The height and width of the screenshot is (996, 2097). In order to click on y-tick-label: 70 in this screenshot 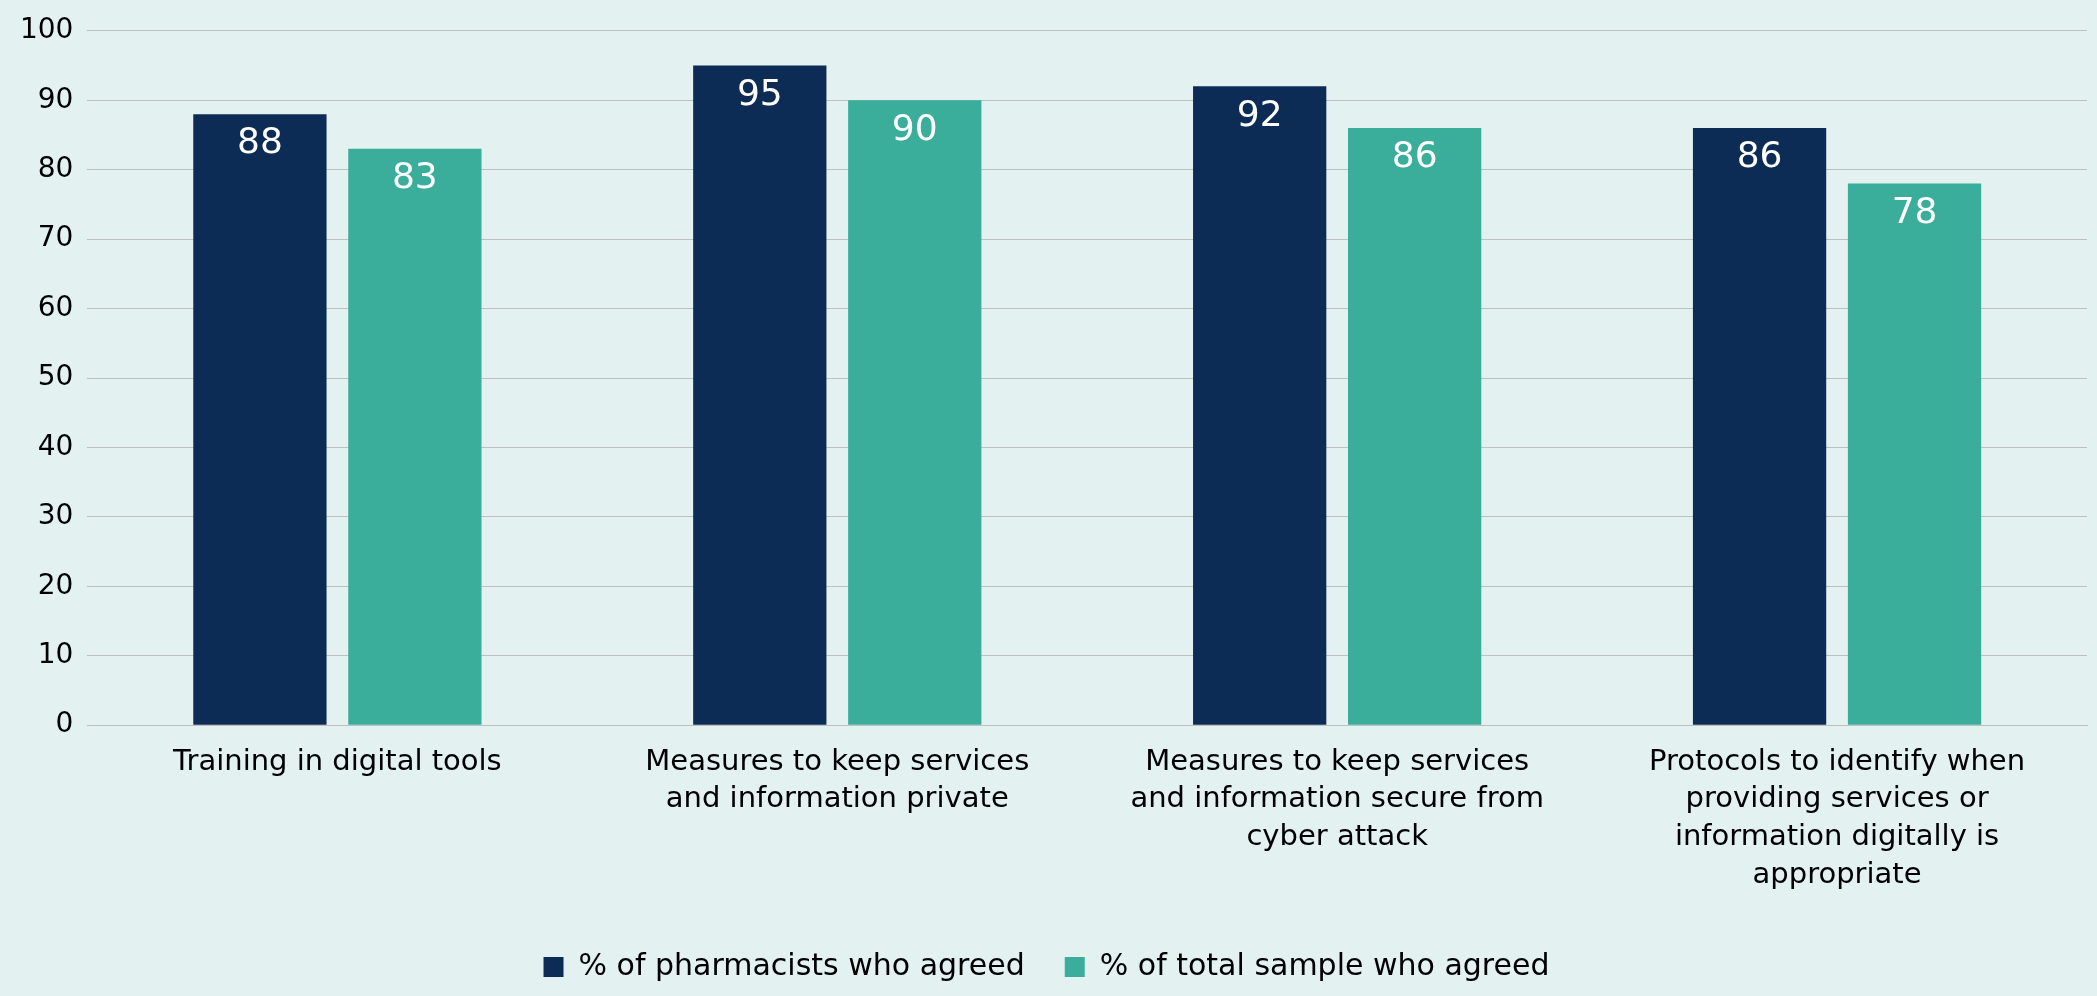, I will do `click(55, 237)`.